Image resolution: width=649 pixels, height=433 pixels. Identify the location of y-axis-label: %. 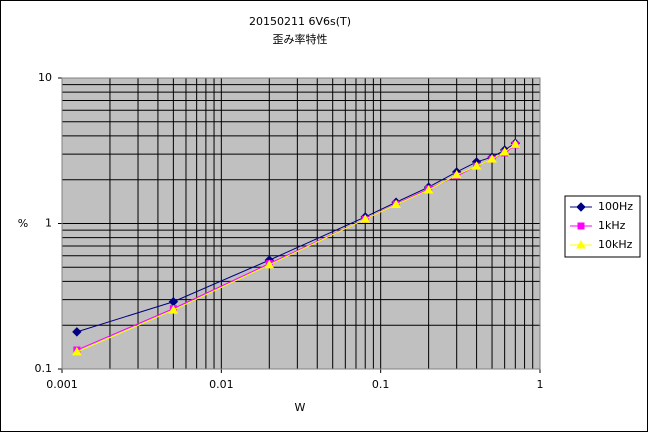
(23, 223).